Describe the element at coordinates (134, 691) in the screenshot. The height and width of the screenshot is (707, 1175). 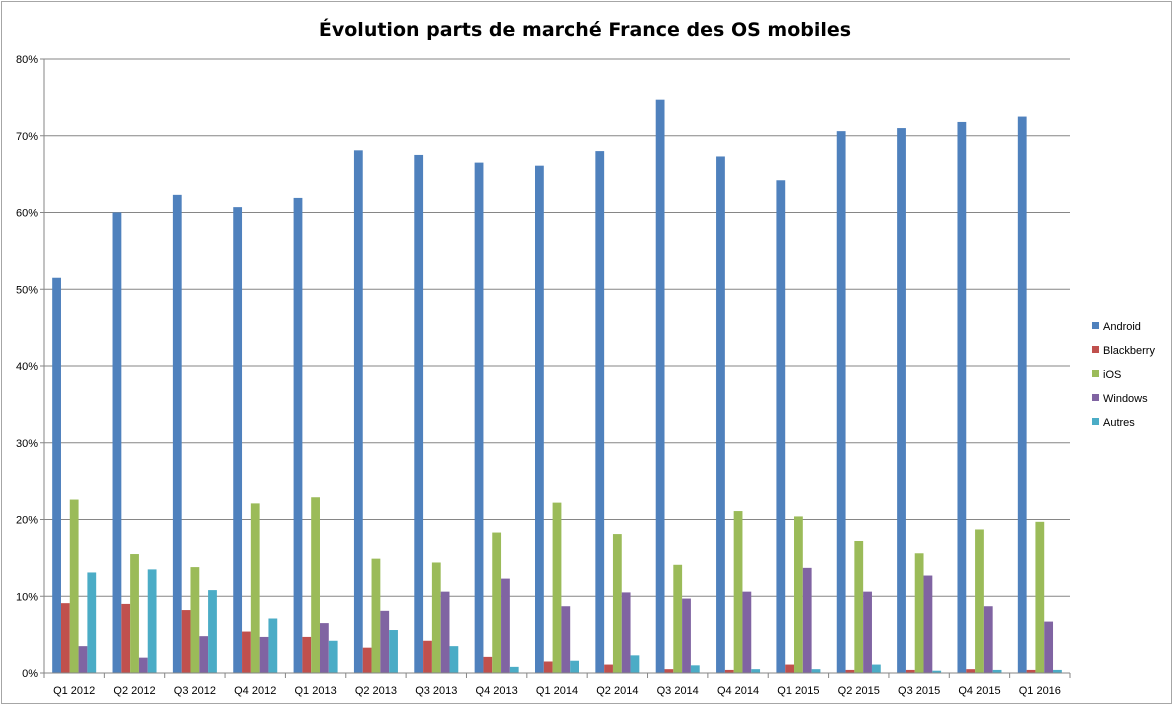
I see `x-tick-label: Q2 2012` at that location.